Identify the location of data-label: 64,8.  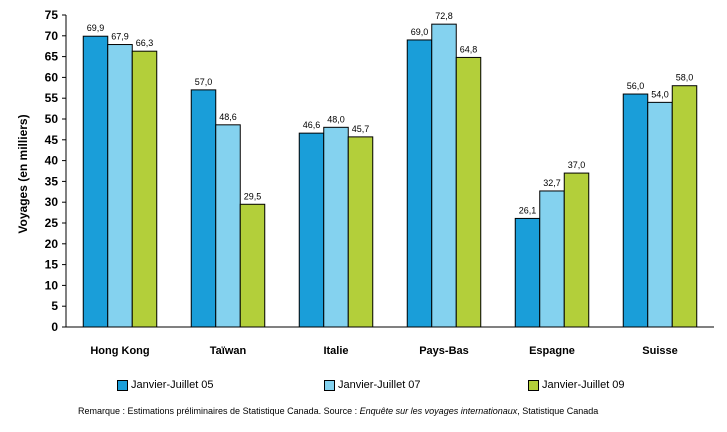
(469, 49).